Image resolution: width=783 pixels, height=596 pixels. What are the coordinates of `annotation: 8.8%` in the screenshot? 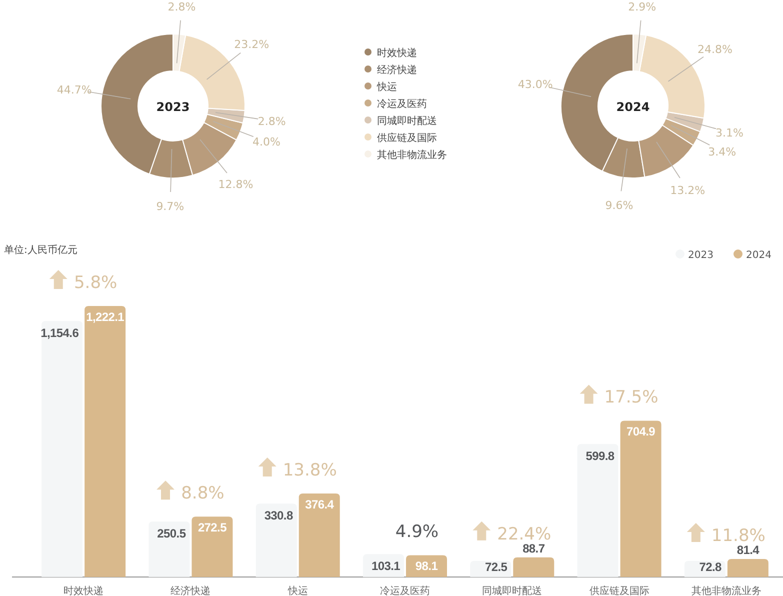 It's located at (202, 494).